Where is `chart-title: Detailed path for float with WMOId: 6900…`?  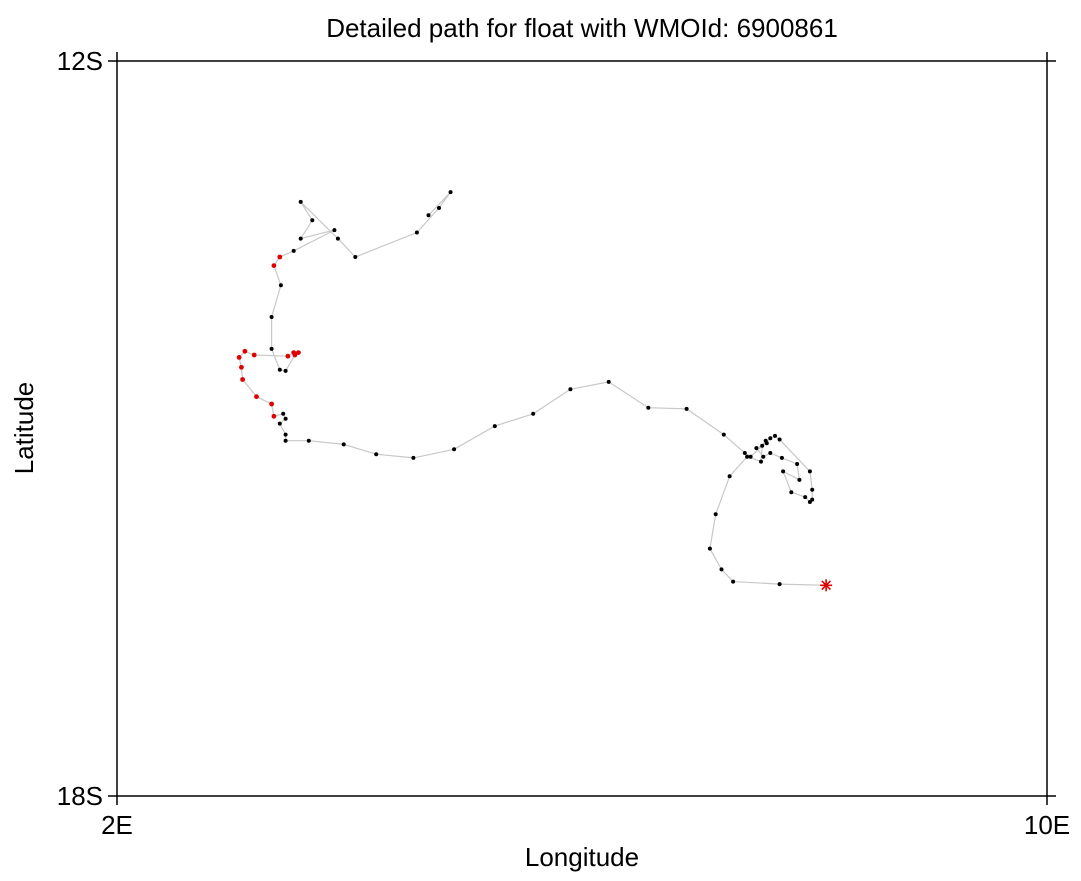
chart-title: Detailed path for float with WMOId: 6900… is located at coordinates (582, 28).